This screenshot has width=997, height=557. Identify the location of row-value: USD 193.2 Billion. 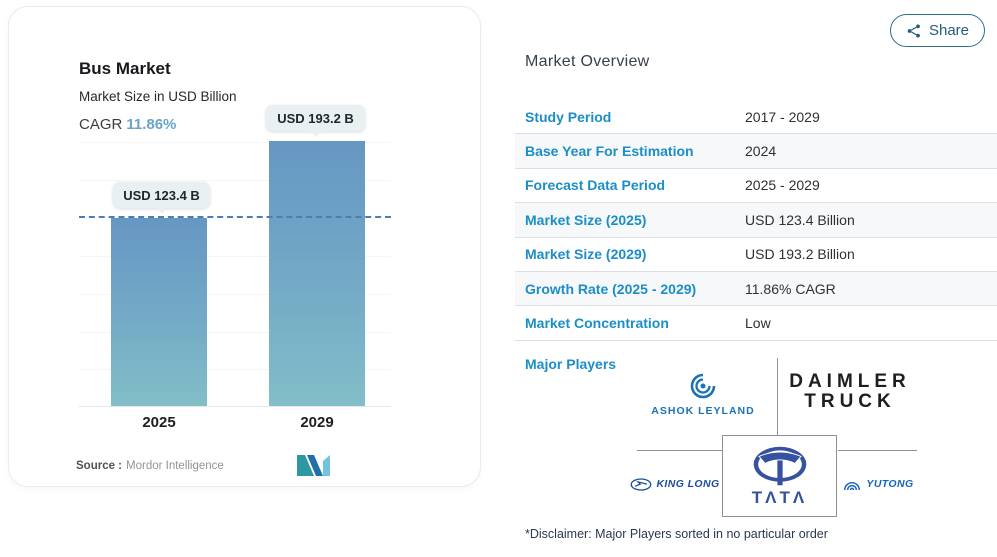
(800, 254).